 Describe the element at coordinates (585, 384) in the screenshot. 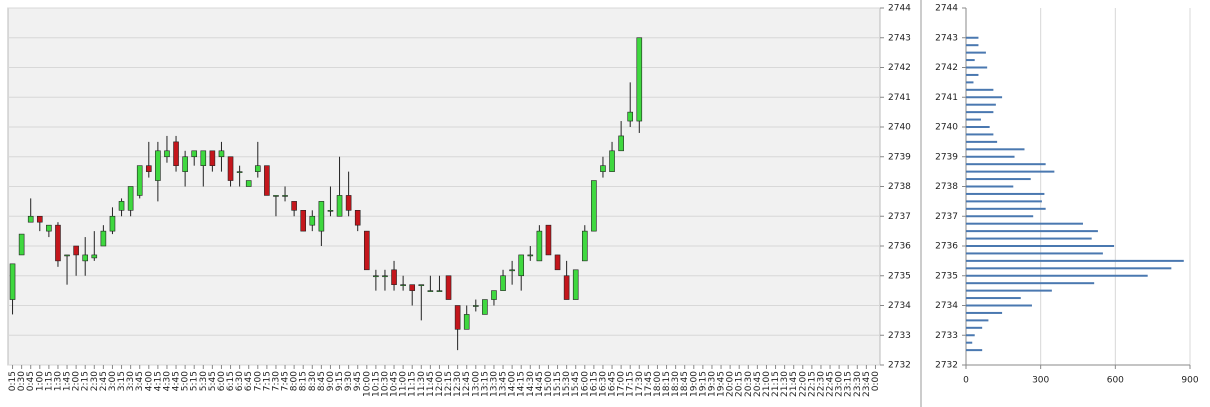

I see `x-tick-label: 16:00` at that location.